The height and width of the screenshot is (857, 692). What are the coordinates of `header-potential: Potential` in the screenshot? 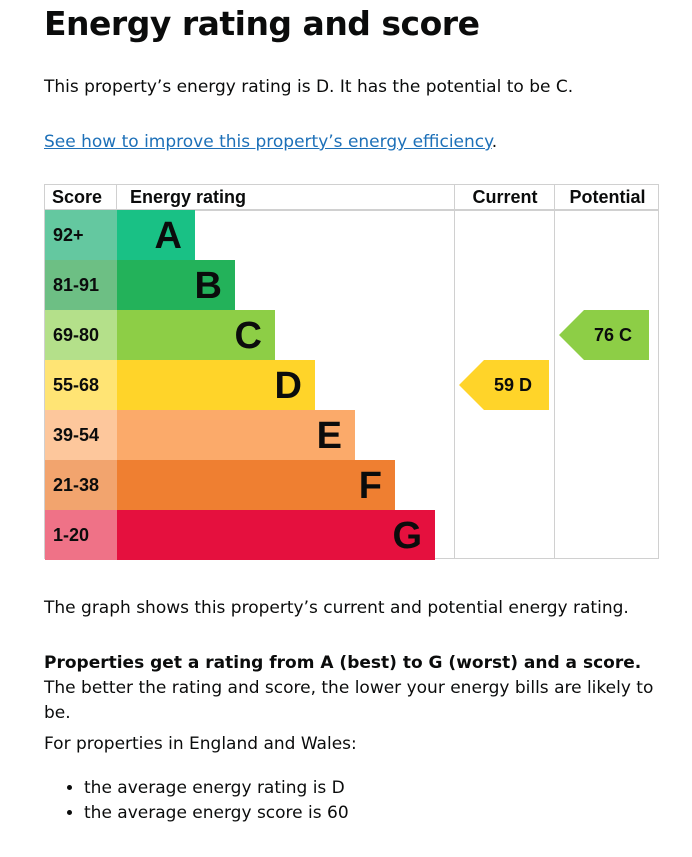 It's located at (607, 197).